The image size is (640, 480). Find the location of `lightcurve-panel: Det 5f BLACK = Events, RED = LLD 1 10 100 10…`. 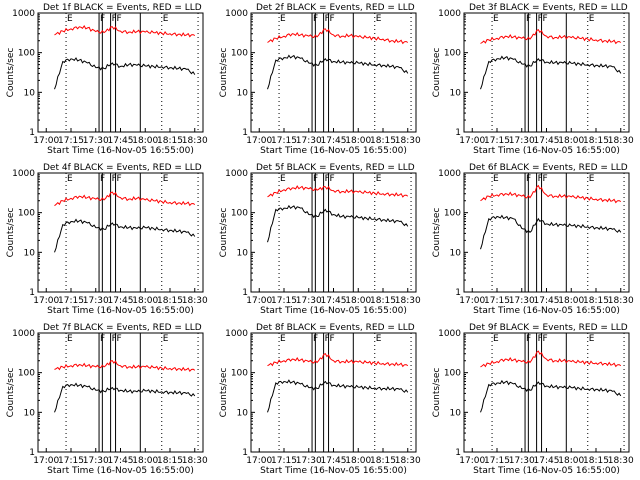

lightcurve-panel: Det 5f BLACK = Events, RED = LLD 1 10 100 10… is located at coordinates (320, 239).